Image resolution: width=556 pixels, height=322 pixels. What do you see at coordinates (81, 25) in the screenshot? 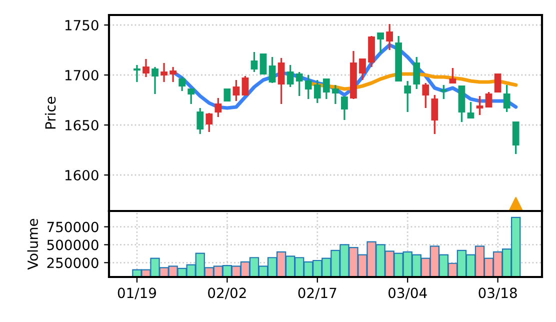
I see `y-tick-label: 1750` at bounding box center [81, 25].